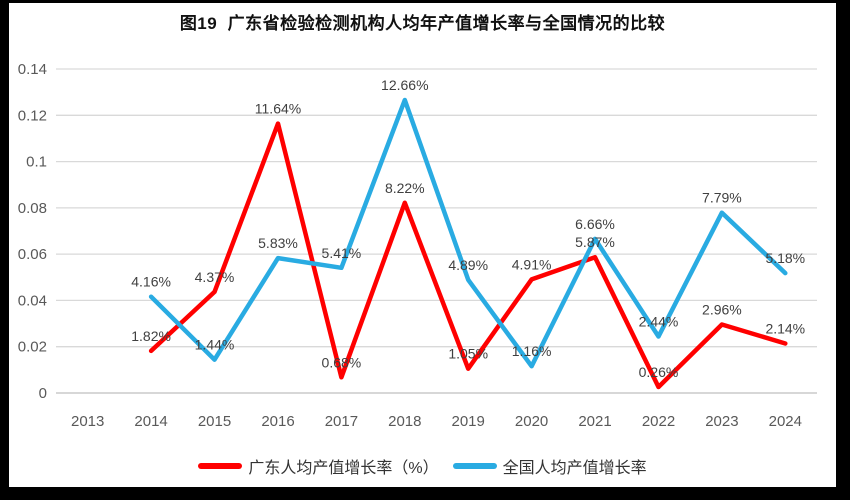 The height and width of the screenshot is (500, 850). What do you see at coordinates (277, 421) in the screenshot?
I see `x-tick-label: 2016` at bounding box center [277, 421].